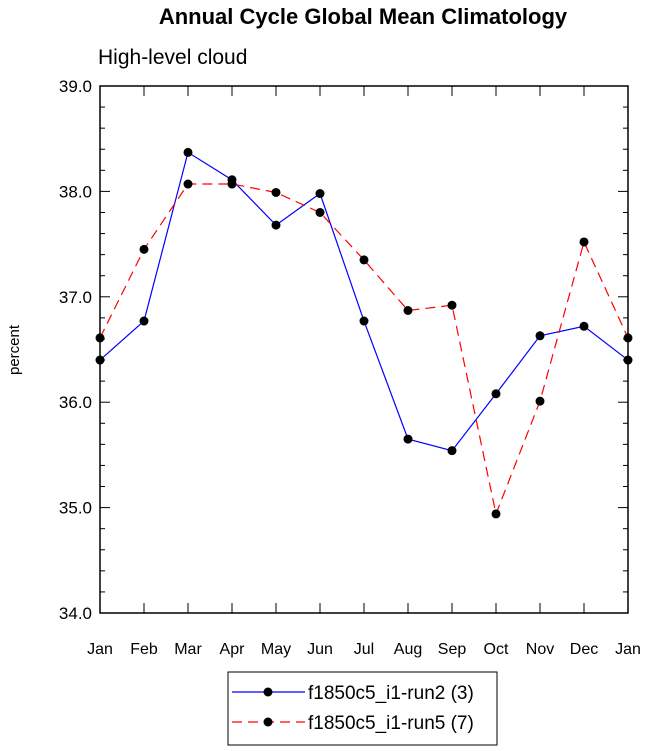 This screenshot has width=647, height=751. I want to click on x-tick-label: Feb, so click(144, 649).